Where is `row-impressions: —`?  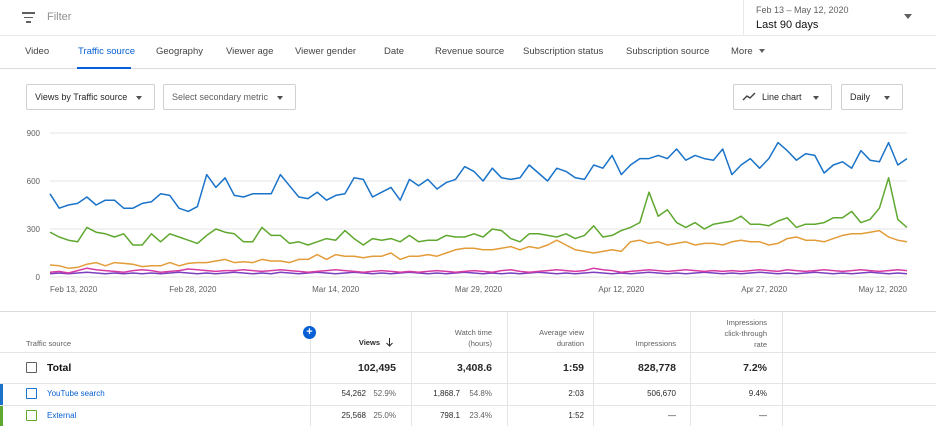
row-impressions: — is located at coordinates (672, 415).